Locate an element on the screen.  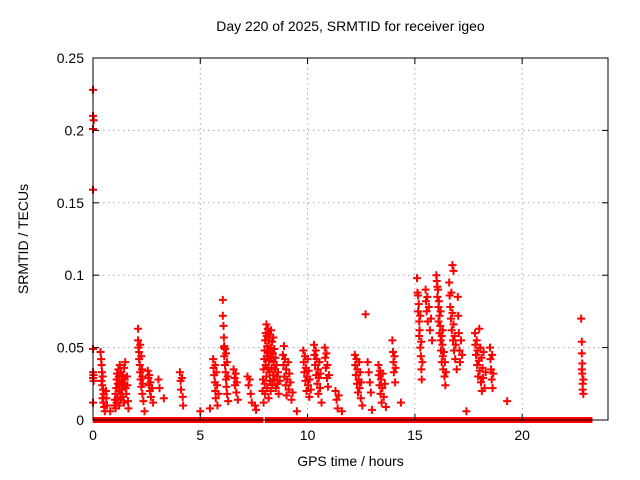
y-tick-label: 0 is located at coordinates (80, 420).